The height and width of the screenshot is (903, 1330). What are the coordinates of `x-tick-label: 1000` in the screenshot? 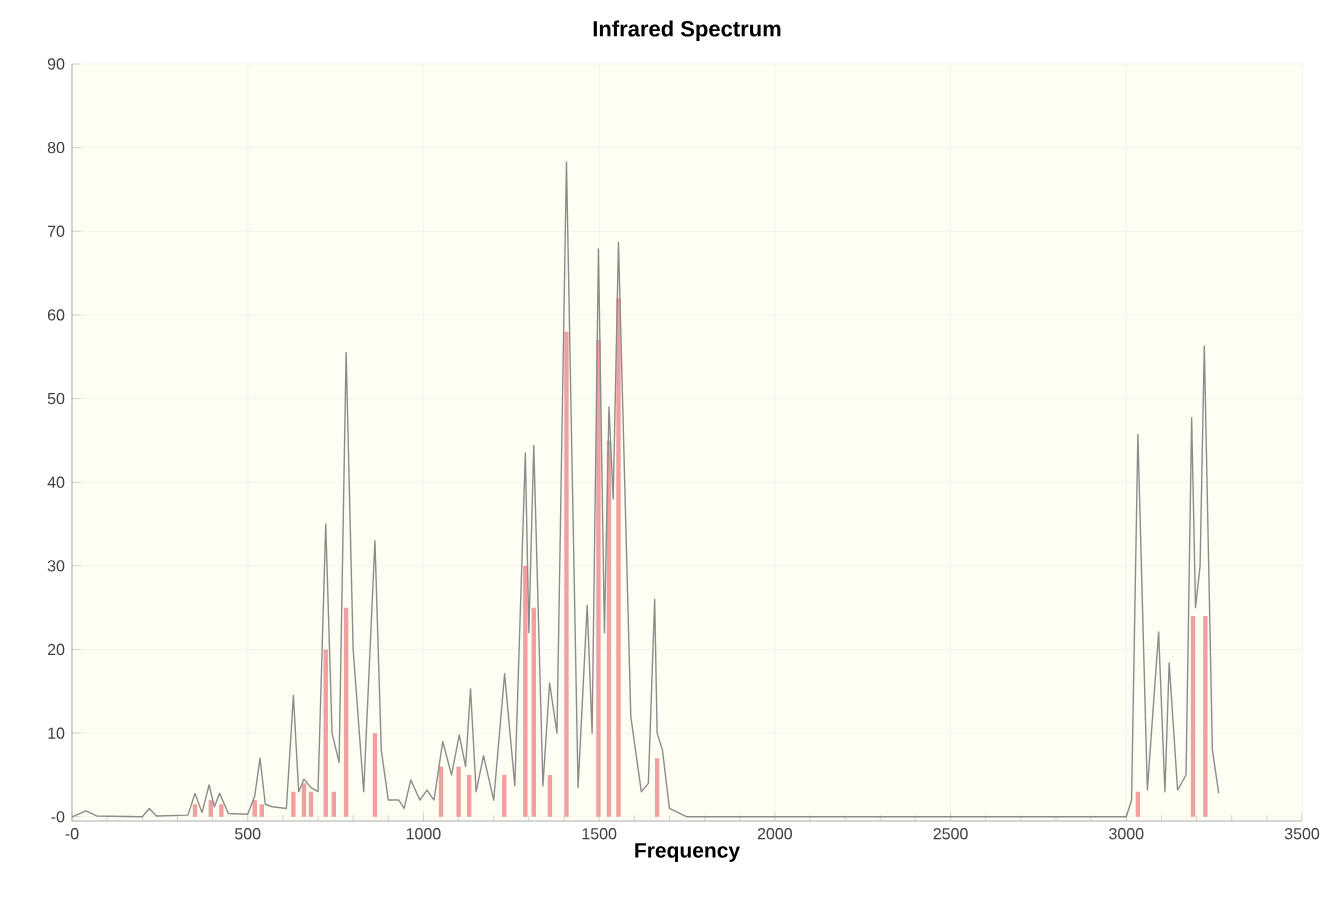 It's located at (423, 834).